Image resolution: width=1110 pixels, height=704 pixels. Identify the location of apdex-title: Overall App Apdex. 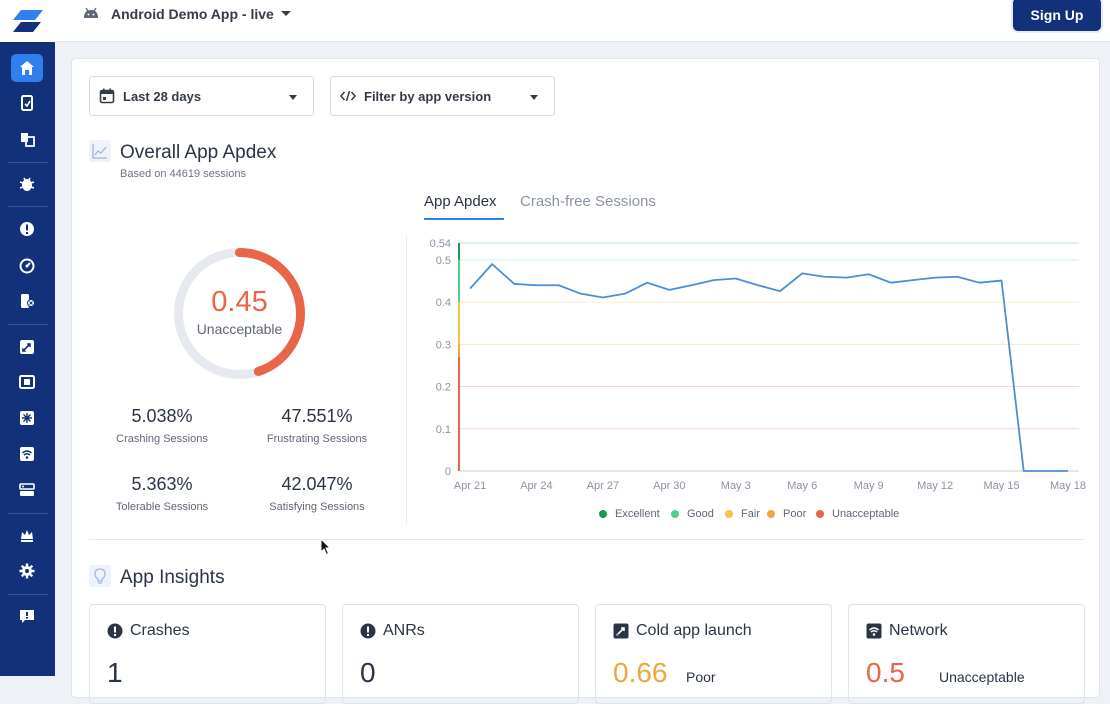
(198, 152).